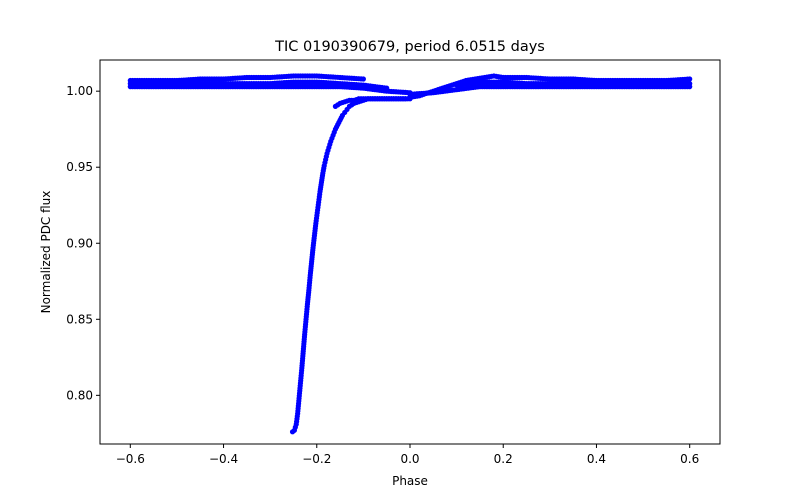 The image size is (800, 500). Describe the element at coordinates (130, 459) in the screenshot. I see `x-tick-label: −0.6` at that location.